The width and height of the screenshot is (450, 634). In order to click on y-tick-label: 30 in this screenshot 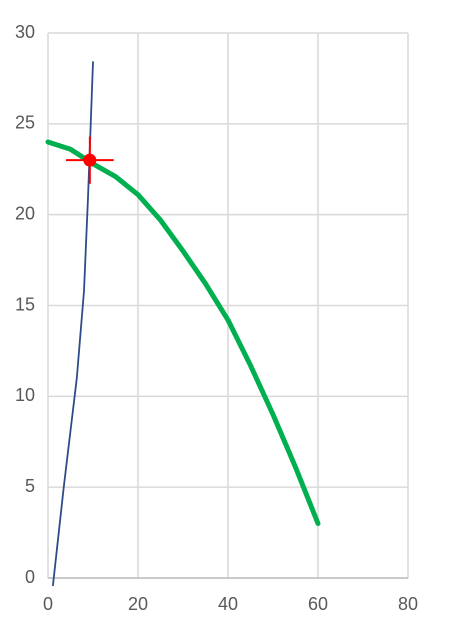, I will do `click(25, 32)`.